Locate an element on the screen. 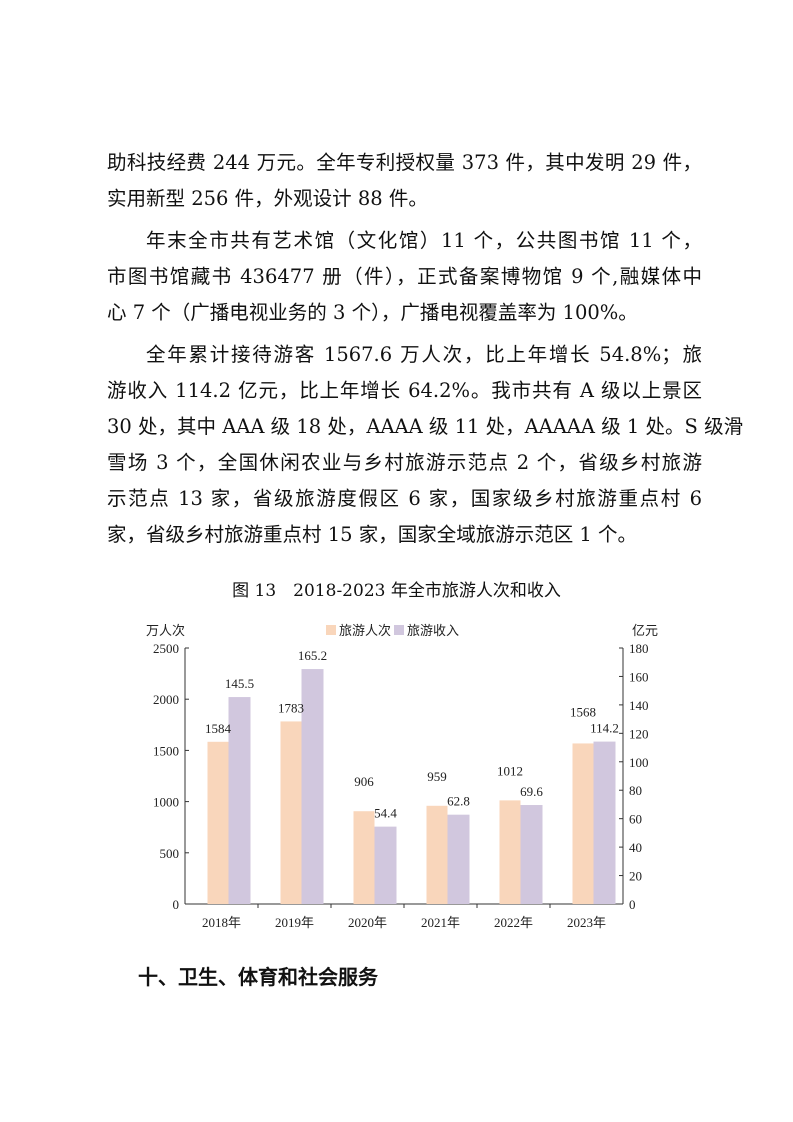  left-tick-label: 2000 is located at coordinates (166, 699).